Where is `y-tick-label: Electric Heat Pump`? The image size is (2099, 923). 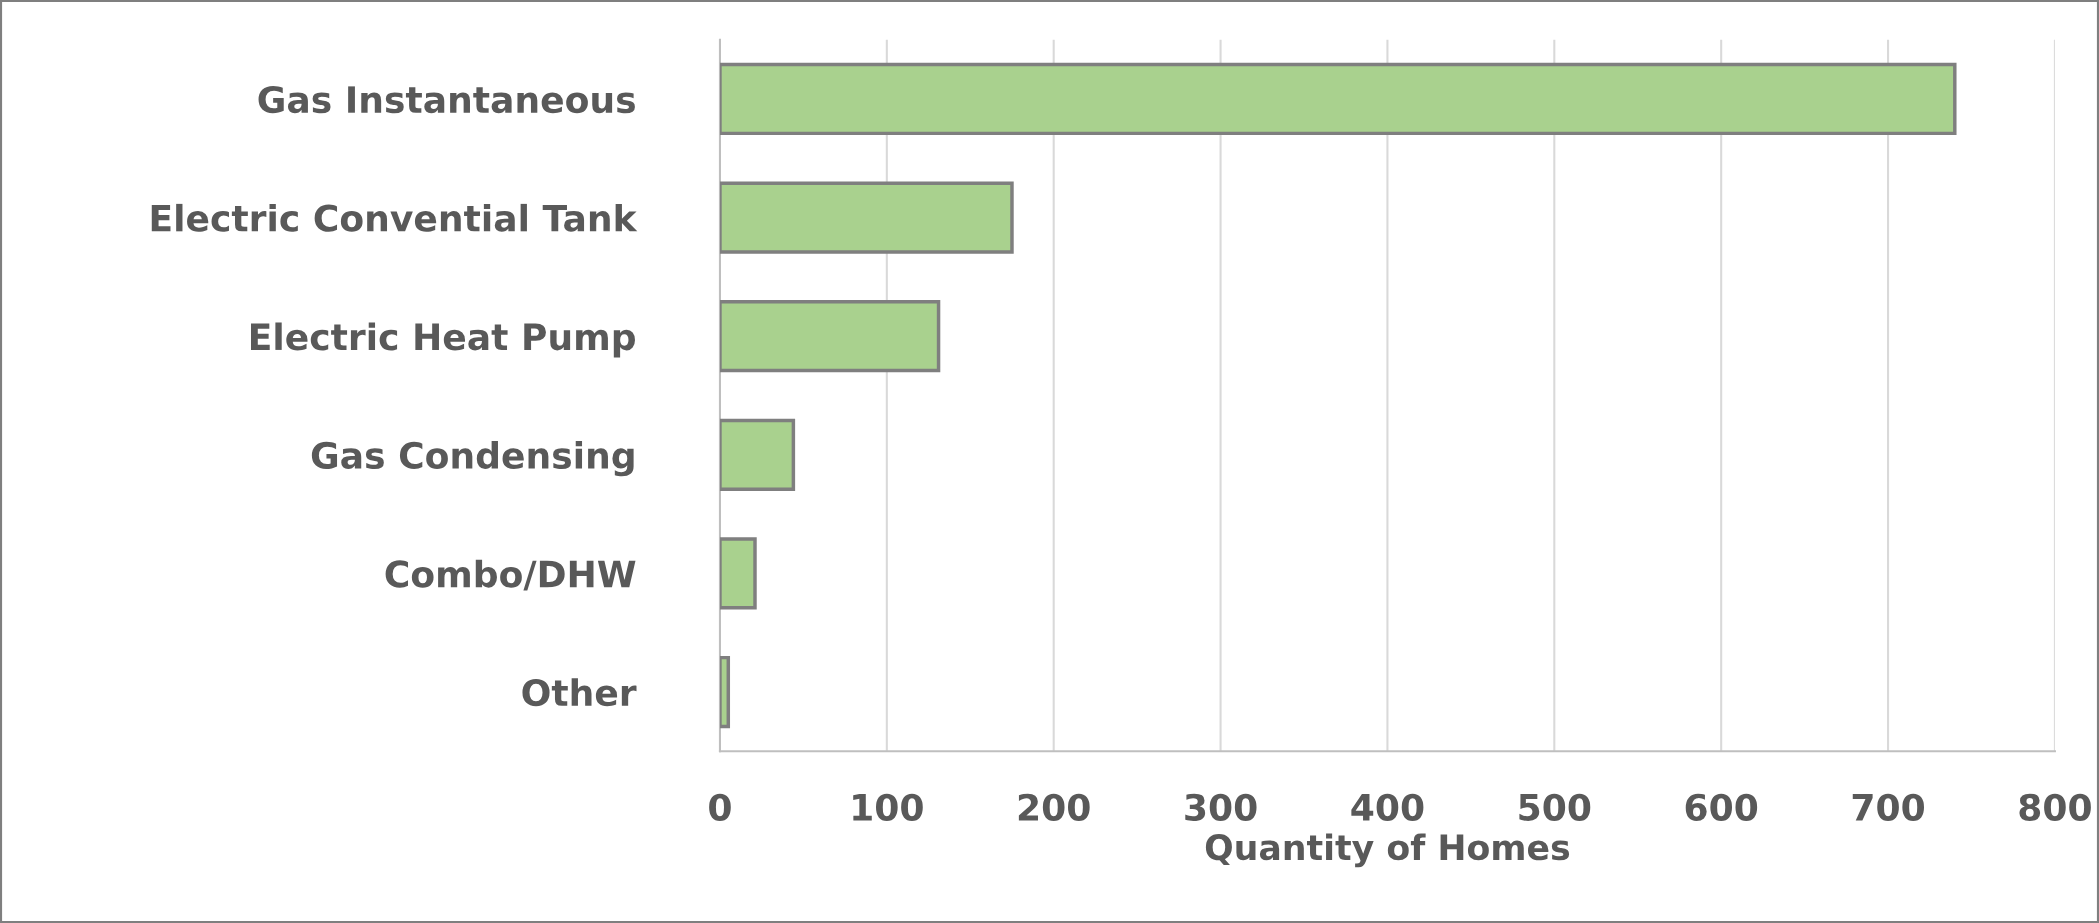 y-tick-label: Electric Heat Pump is located at coordinates (443, 340).